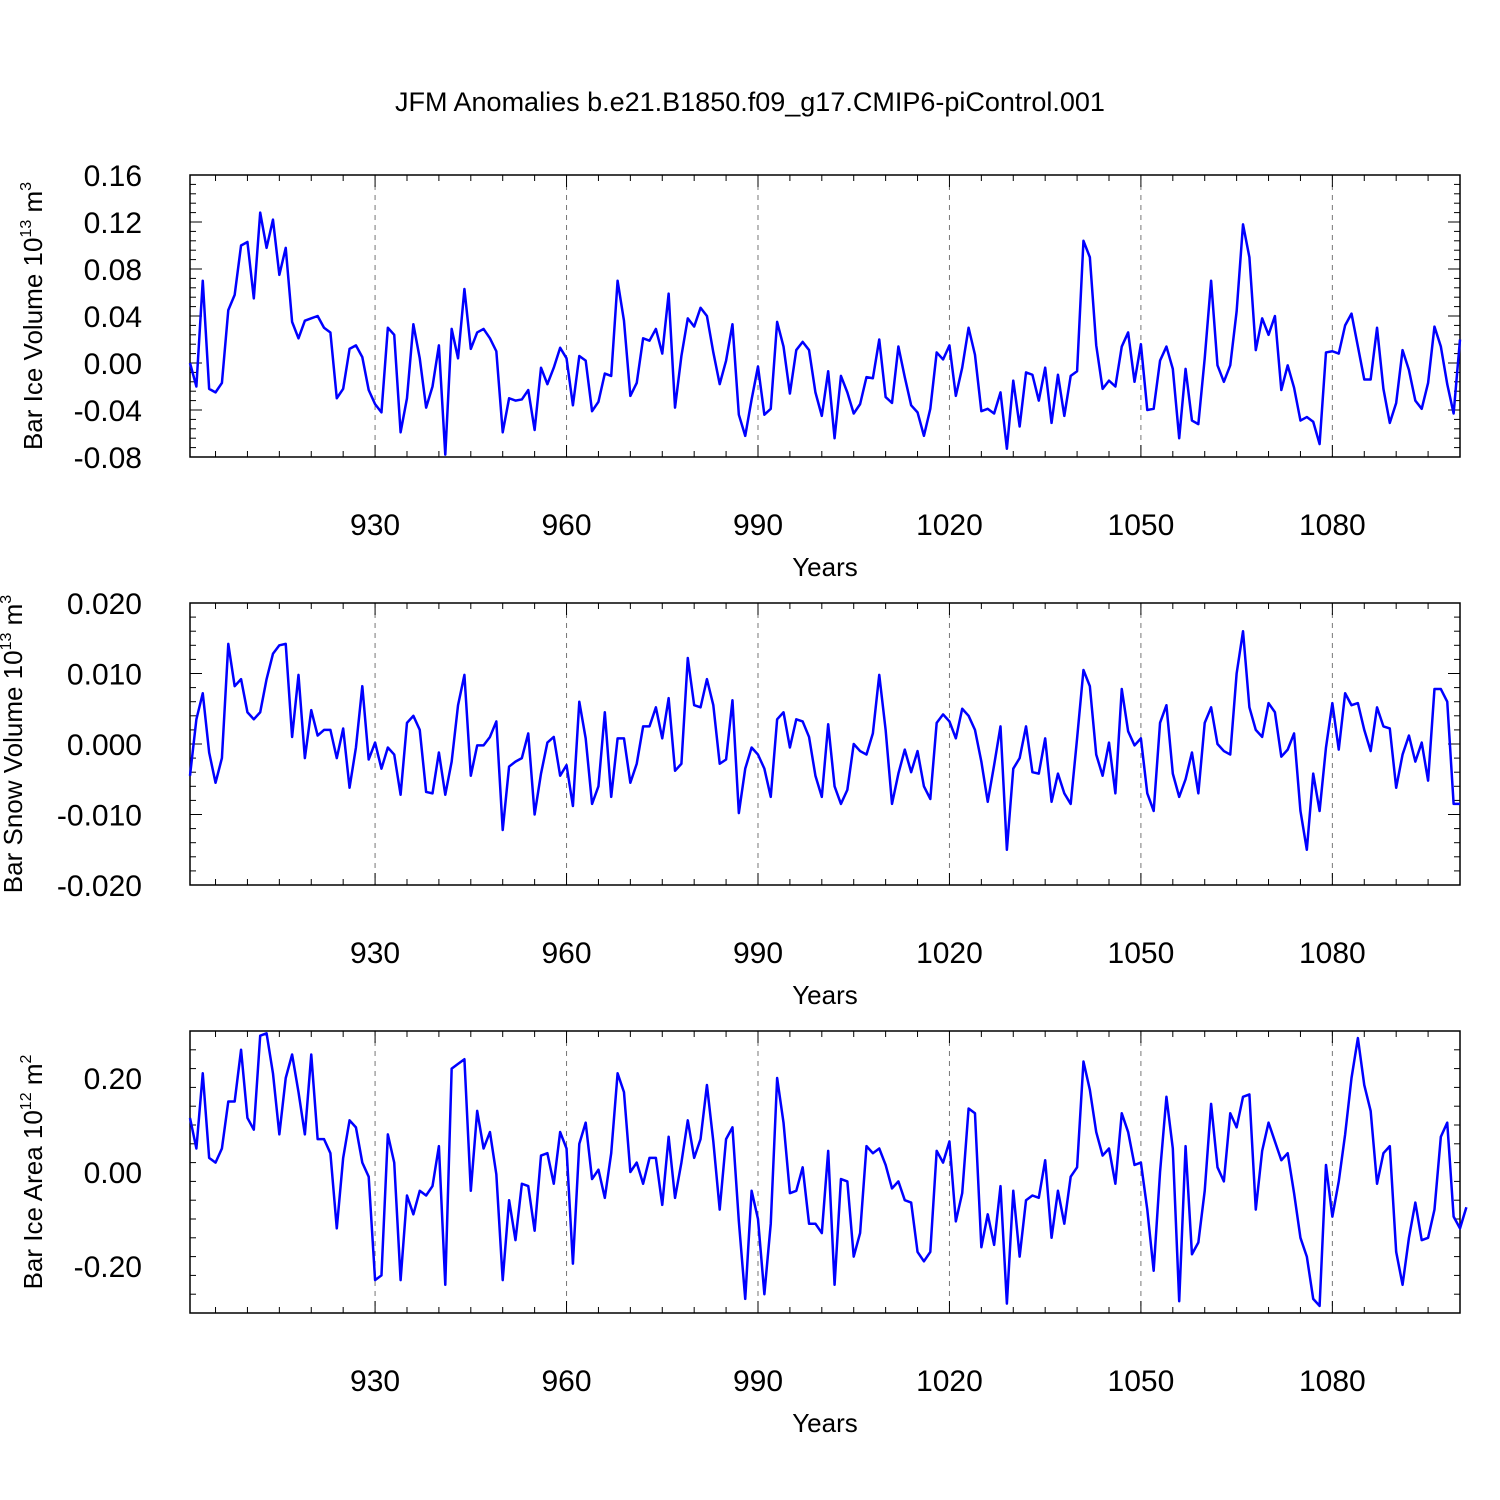 Image resolution: width=1500 pixels, height=1500 pixels. What do you see at coordinates (108, 458) in the screenshot?
I see `y-tick-label: -0.08` at bounding box center [108, 458].